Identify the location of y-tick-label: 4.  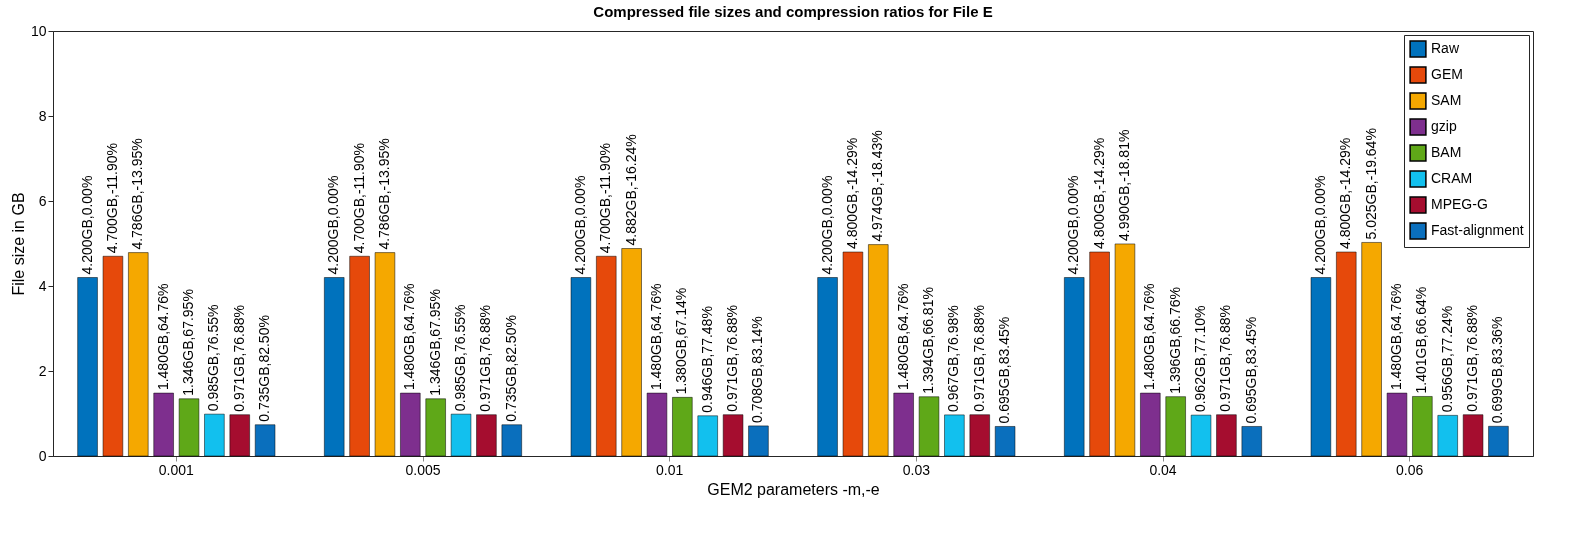
(42, 285).